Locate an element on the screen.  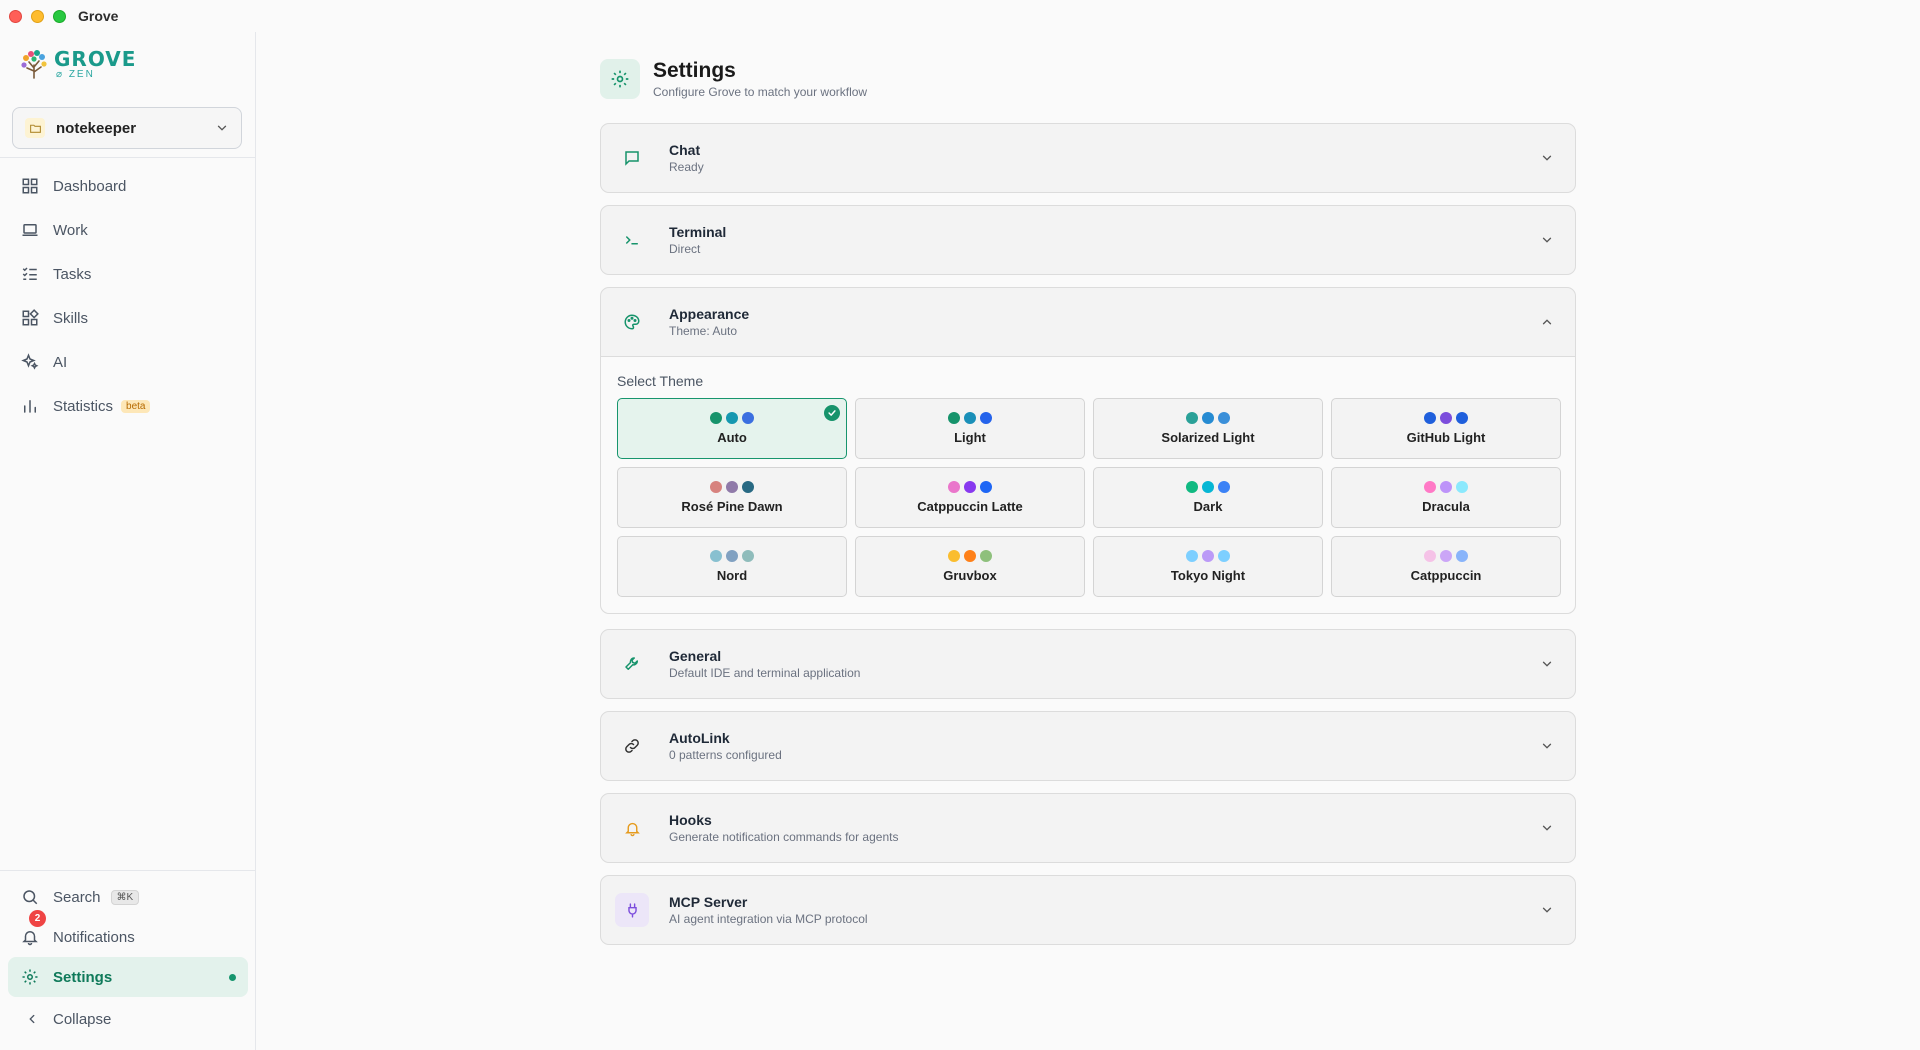
beta-badge: beta is located at coordinates (136, 406).